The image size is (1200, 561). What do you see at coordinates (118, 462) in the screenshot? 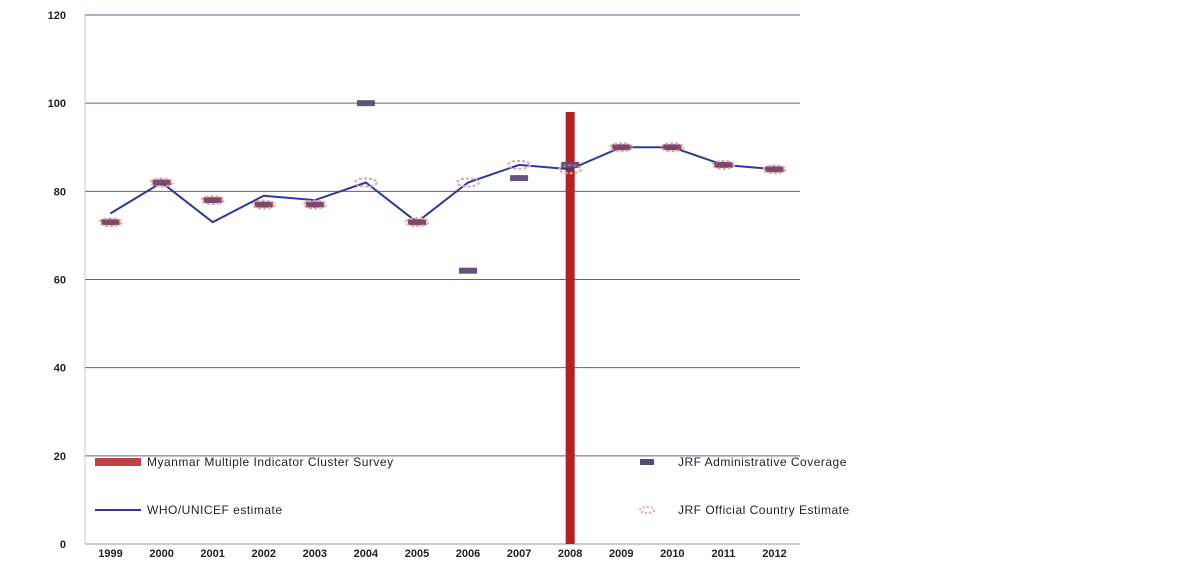
I see `legend-swatch-mics` at bounding box center [118, 462].